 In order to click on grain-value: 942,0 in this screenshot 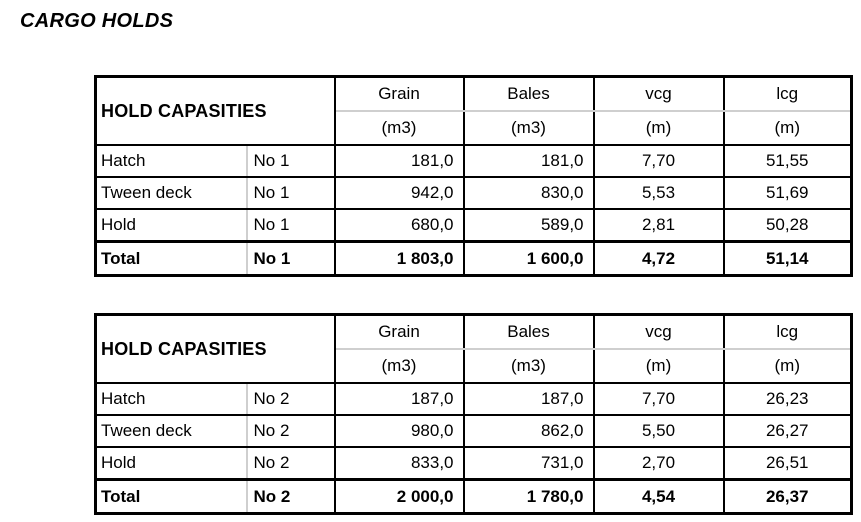, I will do `click(399, 193)`.